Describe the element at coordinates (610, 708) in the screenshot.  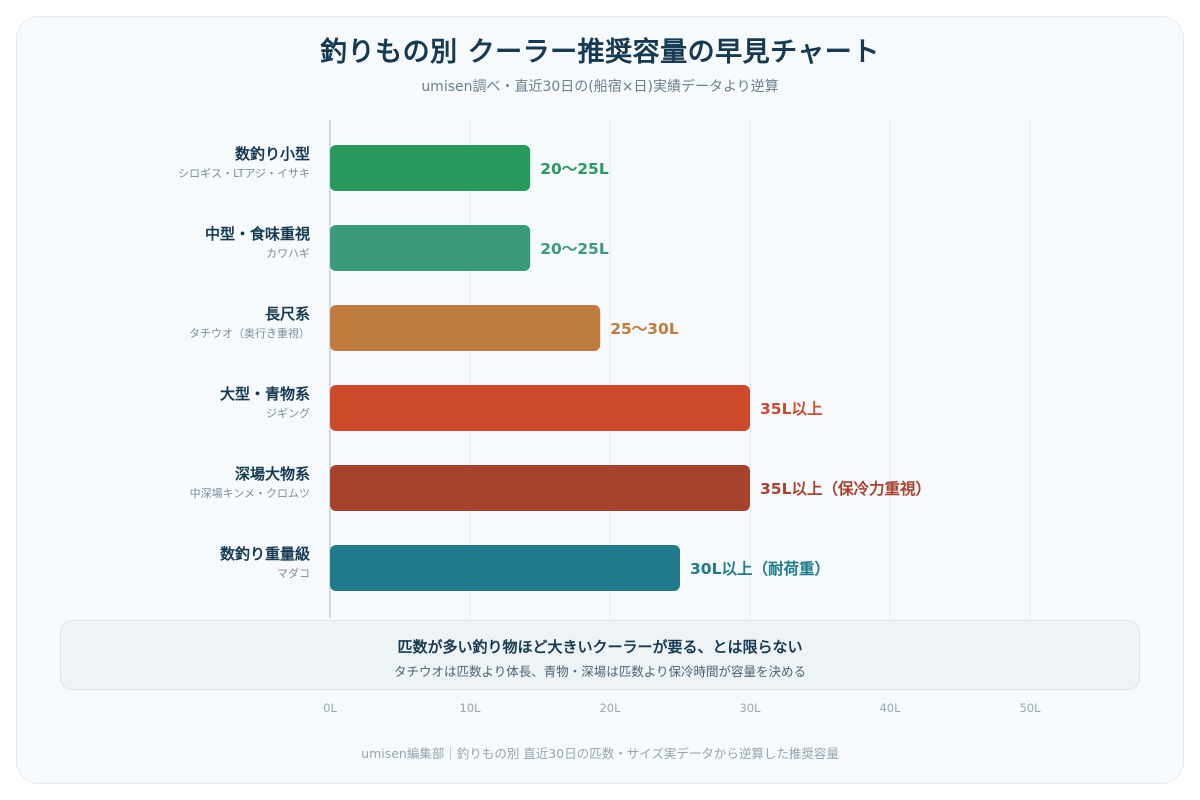
I see `x-tick-label: 20L` at that location.